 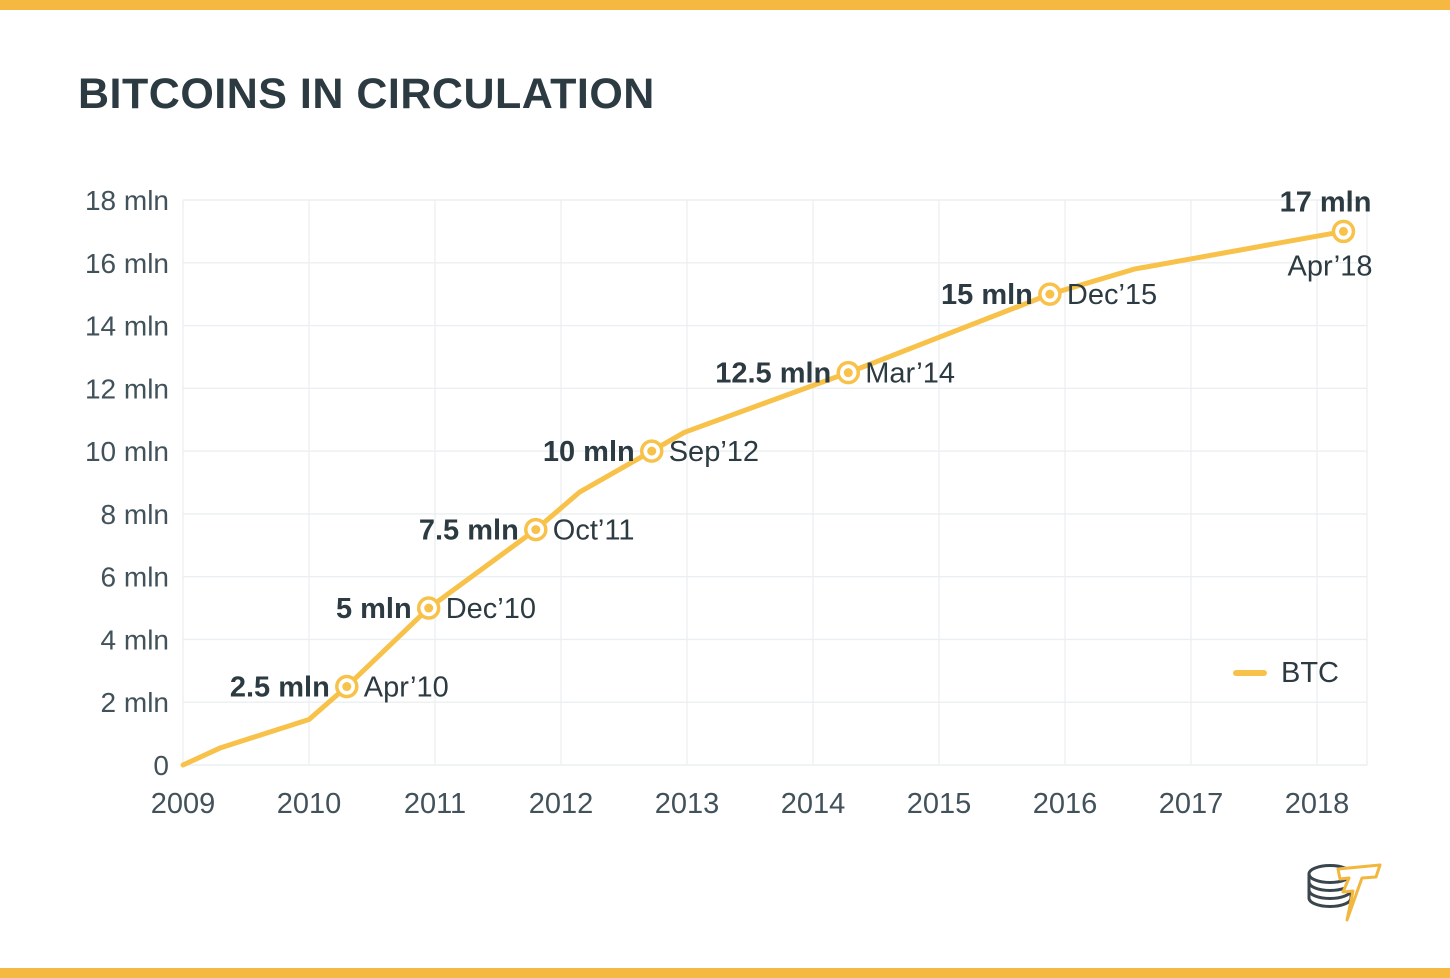 What do you see at coordinates (773, 374) in the screenshot?
I see `milestone-value-label: 12.5 mln` at bounding box center [773, 374].